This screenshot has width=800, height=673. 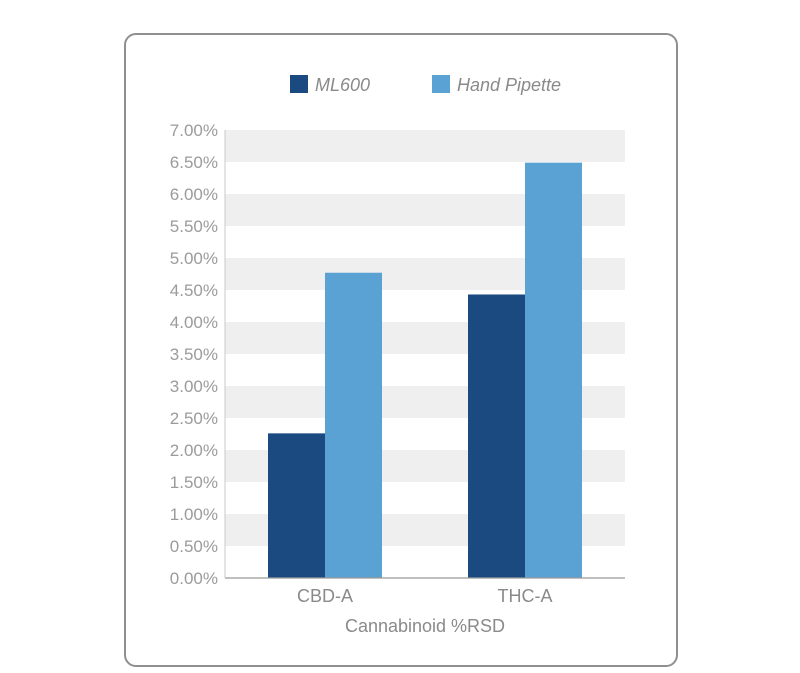 I want to click on legend: ML600 Hand Pipette, so click(x=425, y=85).